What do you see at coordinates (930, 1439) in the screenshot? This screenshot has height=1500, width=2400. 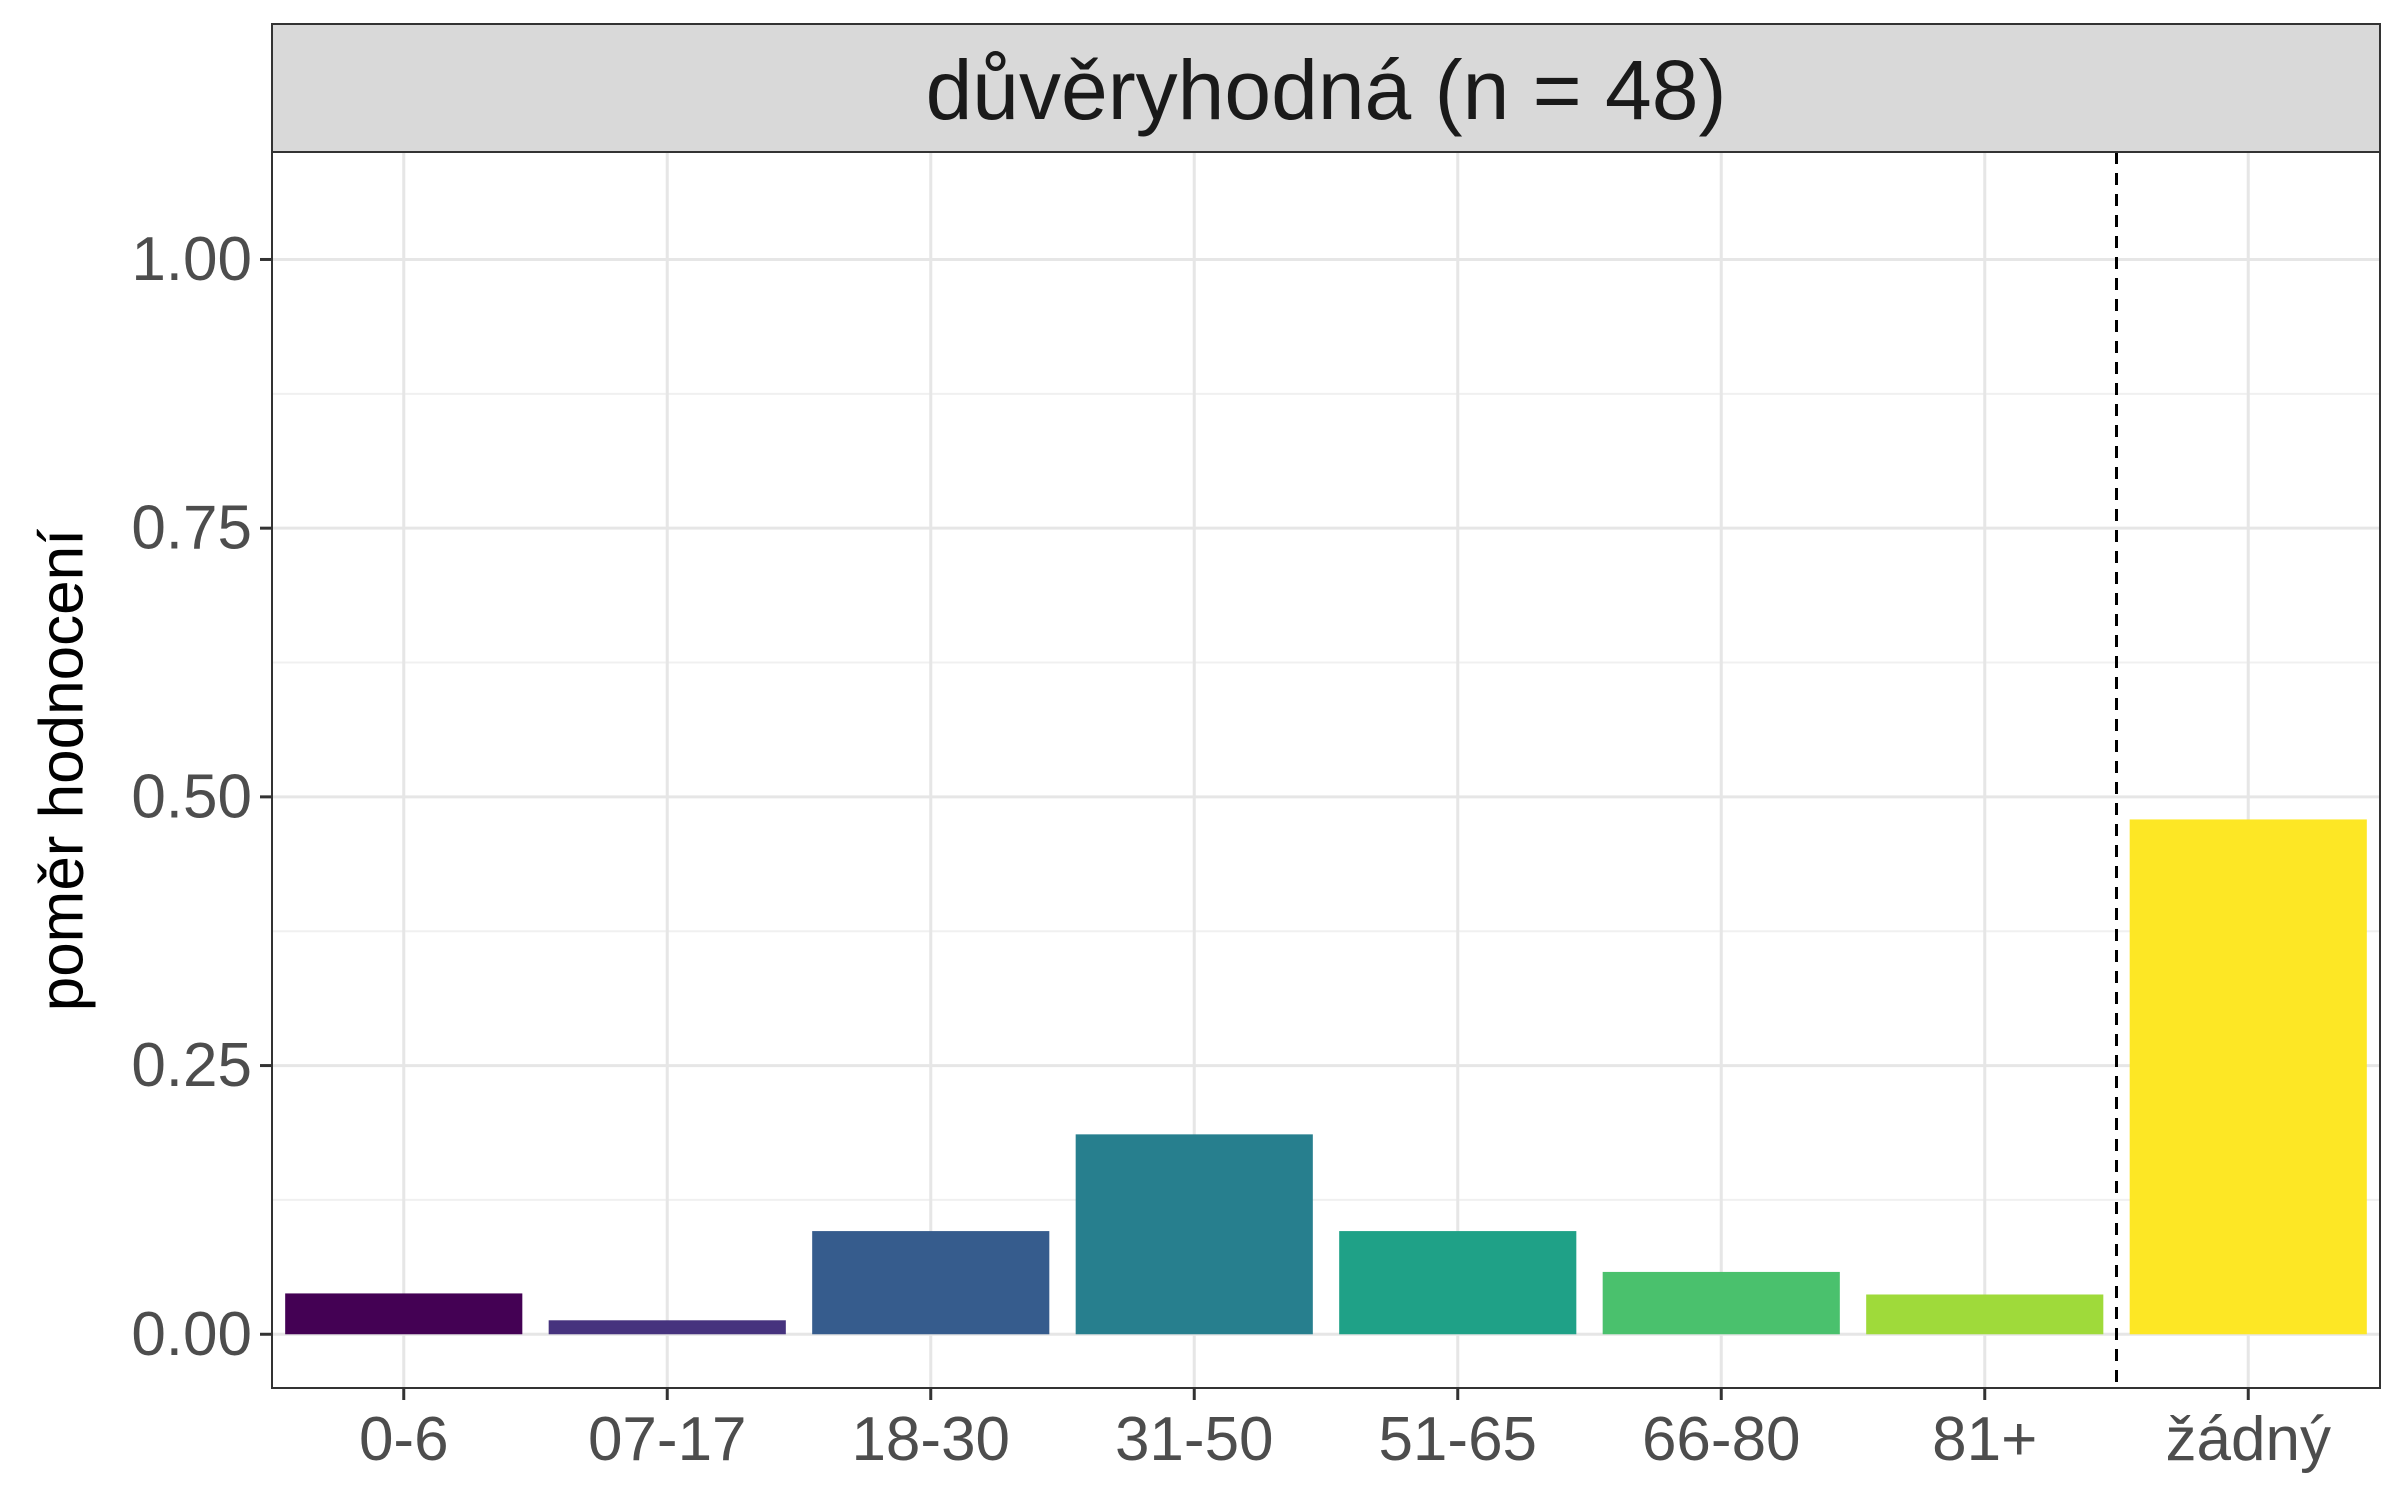 I see `x-tick-label: 18-30` at bounding box center [930, 1439].